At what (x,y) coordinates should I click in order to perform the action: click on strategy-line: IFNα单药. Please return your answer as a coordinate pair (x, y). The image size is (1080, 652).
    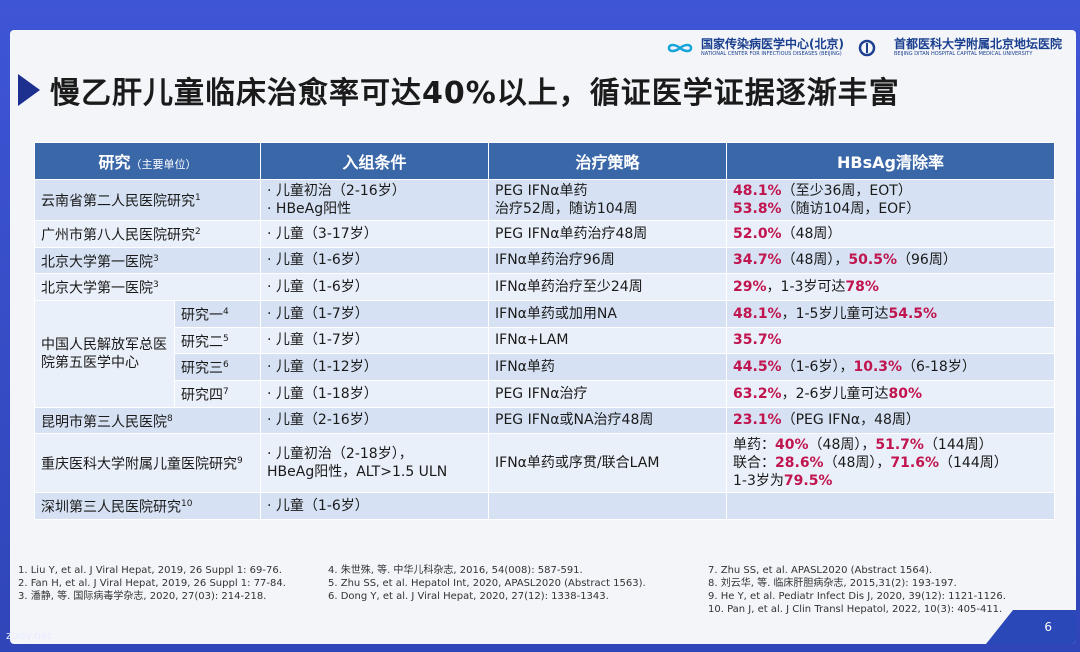
    Looking at the image, I should click on (525, 367).